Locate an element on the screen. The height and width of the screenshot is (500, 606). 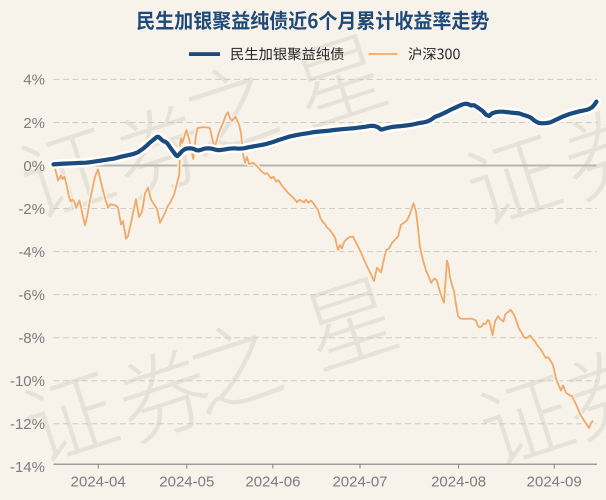
svg-text: 2024-09 is located at coordinates (554, 482).